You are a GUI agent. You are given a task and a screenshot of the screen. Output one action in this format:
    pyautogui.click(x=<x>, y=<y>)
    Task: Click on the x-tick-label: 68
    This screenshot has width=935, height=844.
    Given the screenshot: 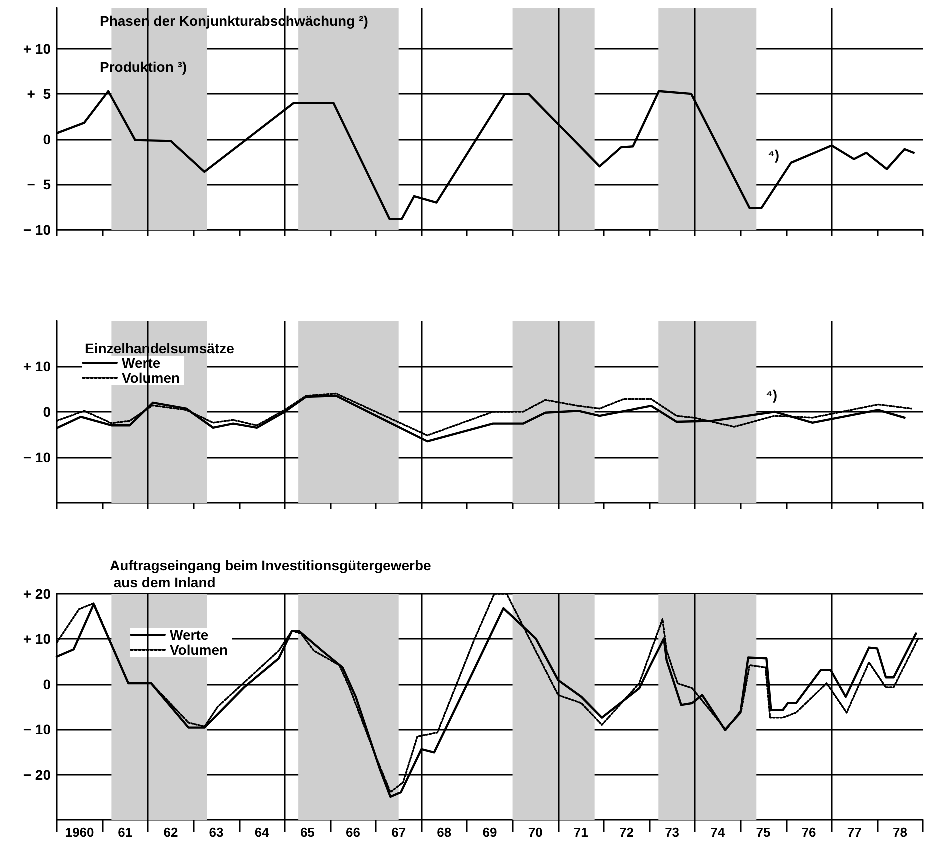 What is the action you would take?
    pyautogui.click(x=444, y=832)
    